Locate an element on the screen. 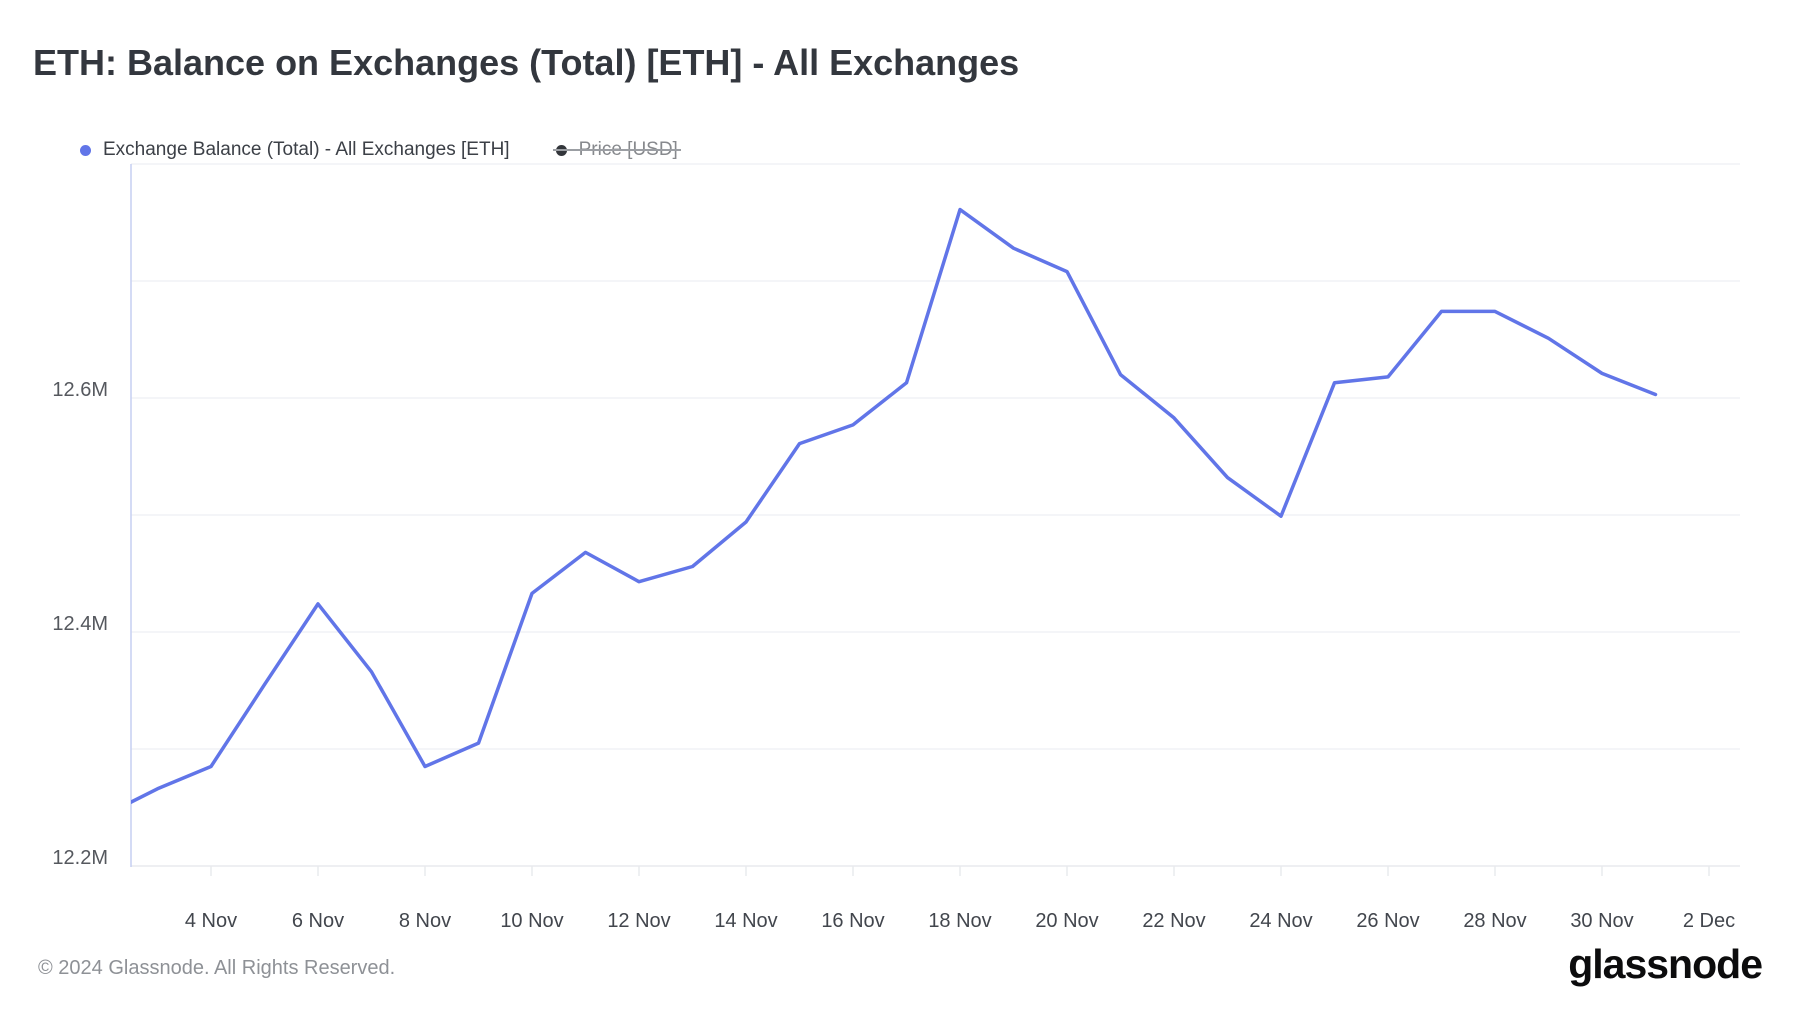 Image resolution: width=1800 pixels, height=1013 pixels. x-axis-label: 28 Nov is located at coordinates (1495, 921).